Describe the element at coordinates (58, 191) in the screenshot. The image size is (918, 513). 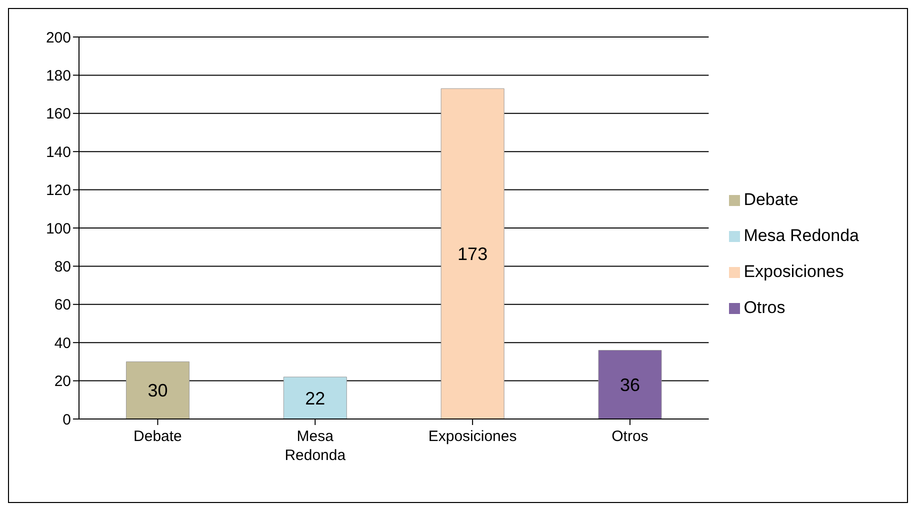
I see `y-tick-label: 120` at that location.